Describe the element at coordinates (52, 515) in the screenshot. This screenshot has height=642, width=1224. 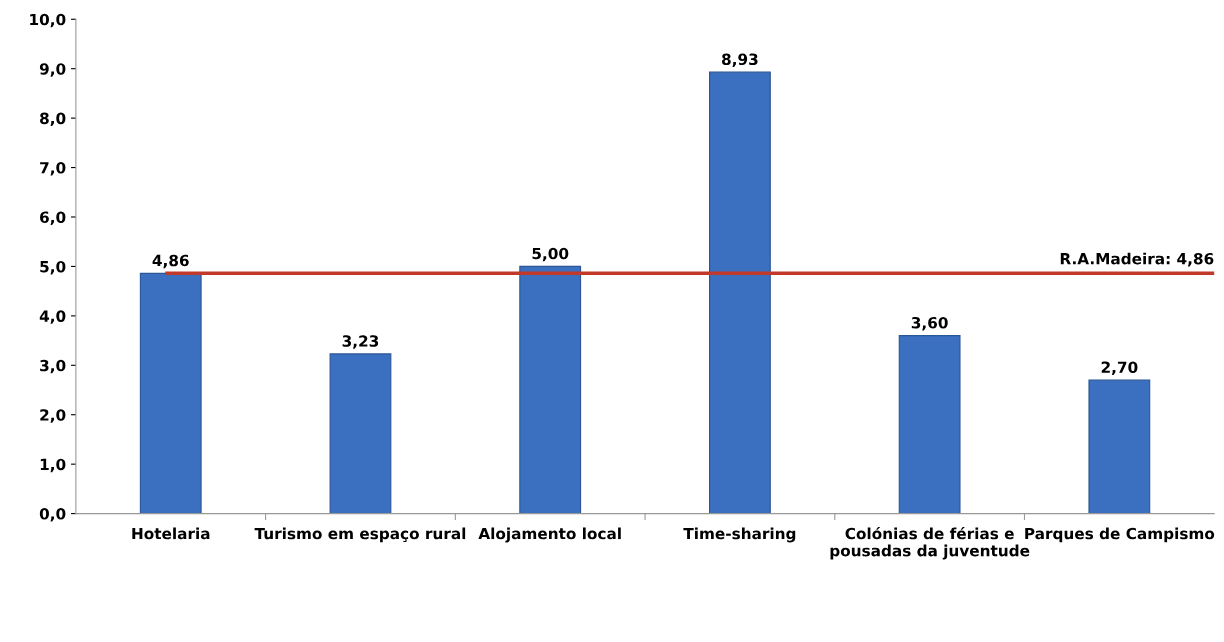
I see `y-tick-label: 0,0` at that location.